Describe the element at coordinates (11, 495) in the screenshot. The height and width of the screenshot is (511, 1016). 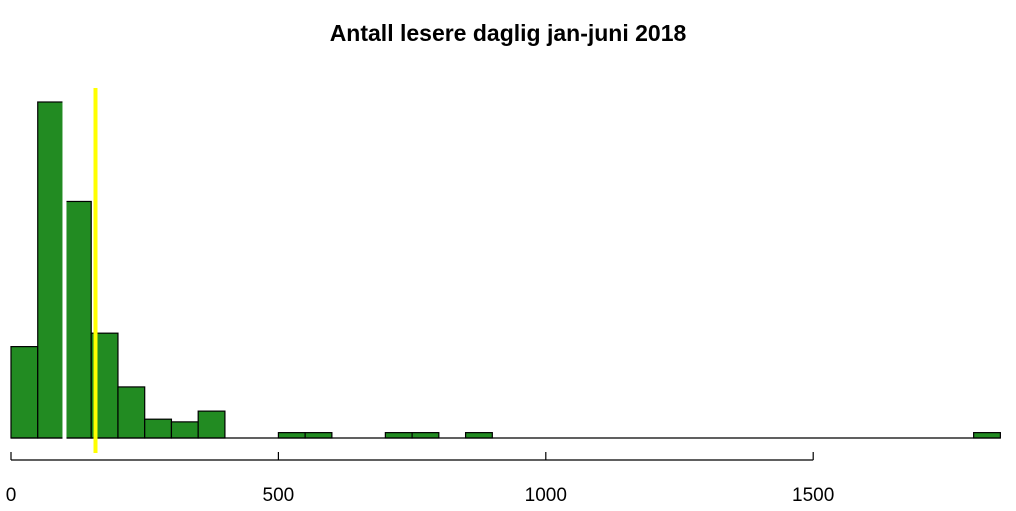
I see `x-tick-label-0: 0` at that location.